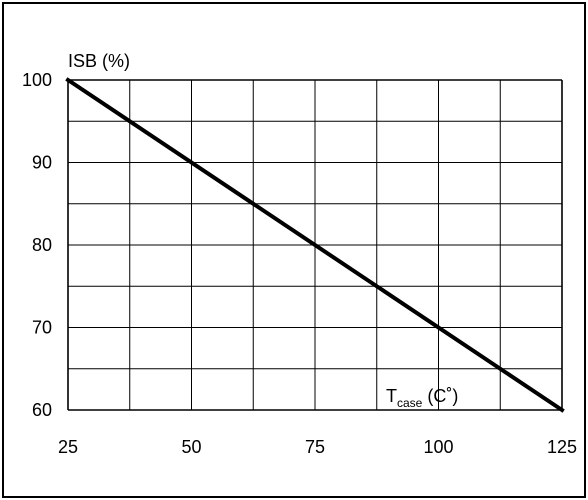  Describe the element at coordinates (42, 410) in the screenshot. I see `y-tick-label: 60` at that location.